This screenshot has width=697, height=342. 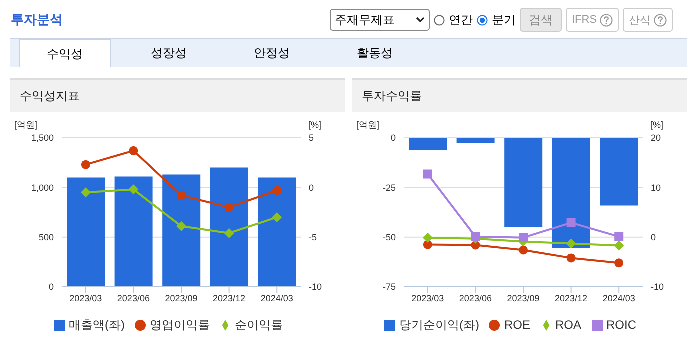 I want to click on text: 활동성, so click(x=375, y=53).